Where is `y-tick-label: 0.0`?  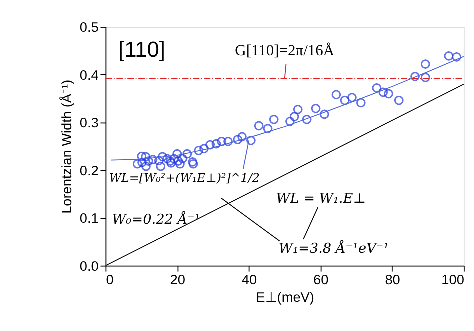 y-tick-label: 0.0 is located at coordinates (90, 266).